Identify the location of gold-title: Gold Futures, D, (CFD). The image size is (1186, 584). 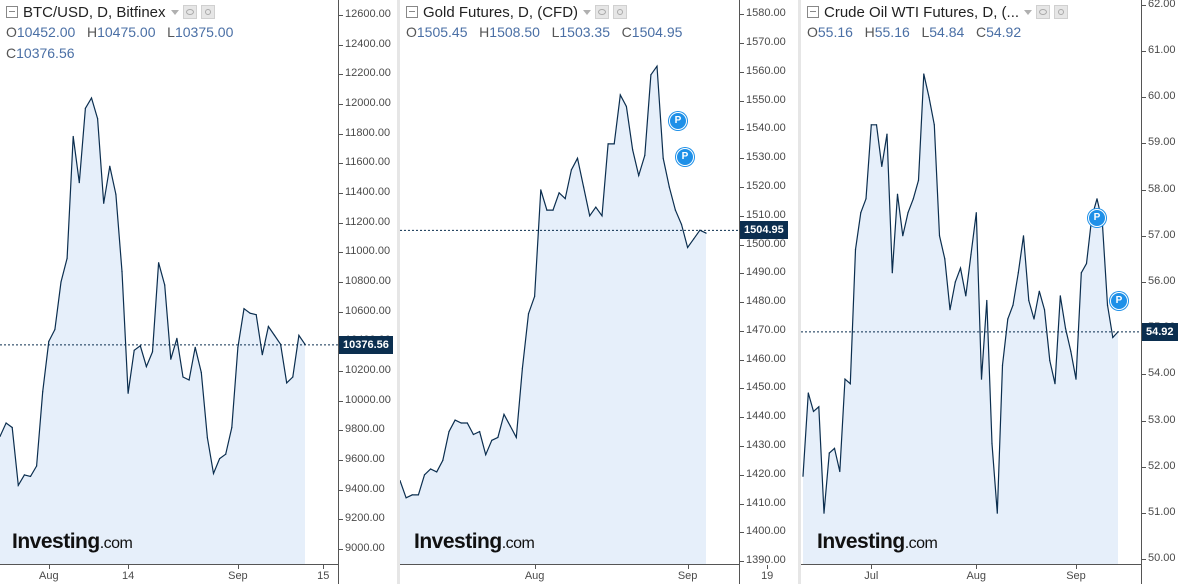
(501, 12).